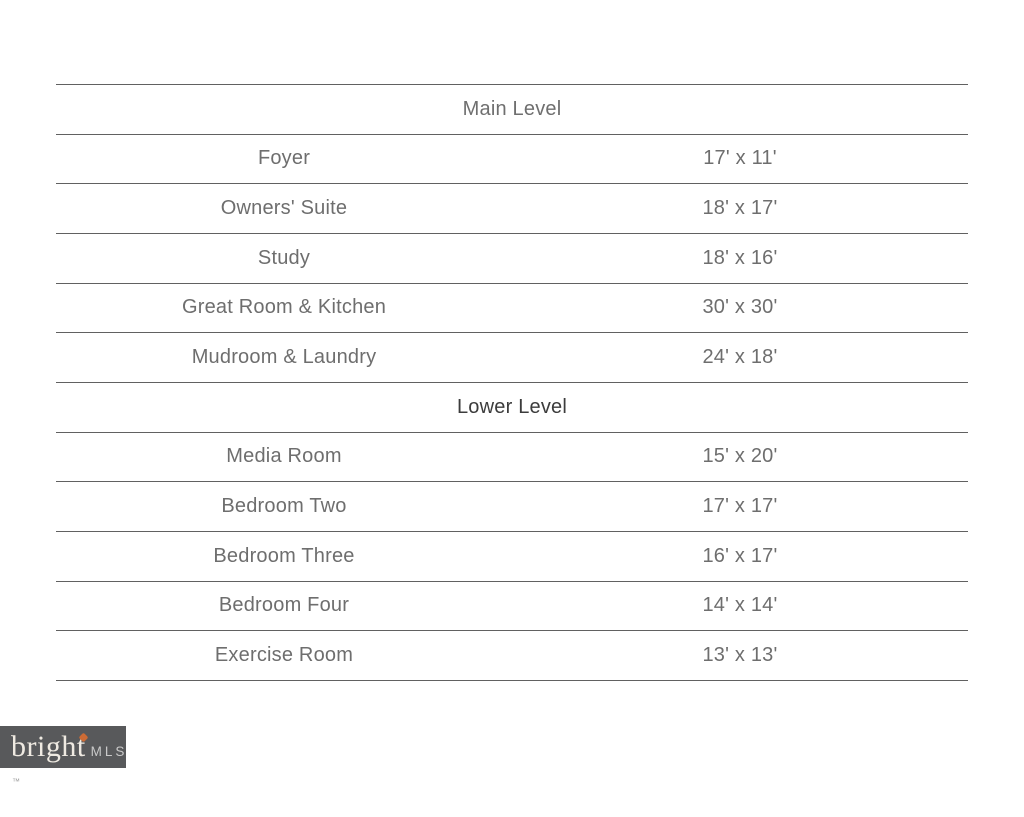 This screenshot has height=817, width=1024. I want to click on section-header-label: Lower Level, so click(512, 406).